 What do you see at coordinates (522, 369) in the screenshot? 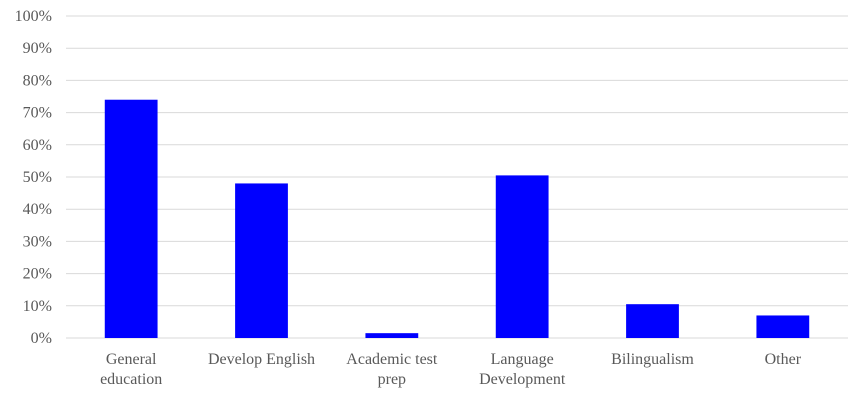
I see `x-tick-label: Language Development` at bounding box center [522, 369].